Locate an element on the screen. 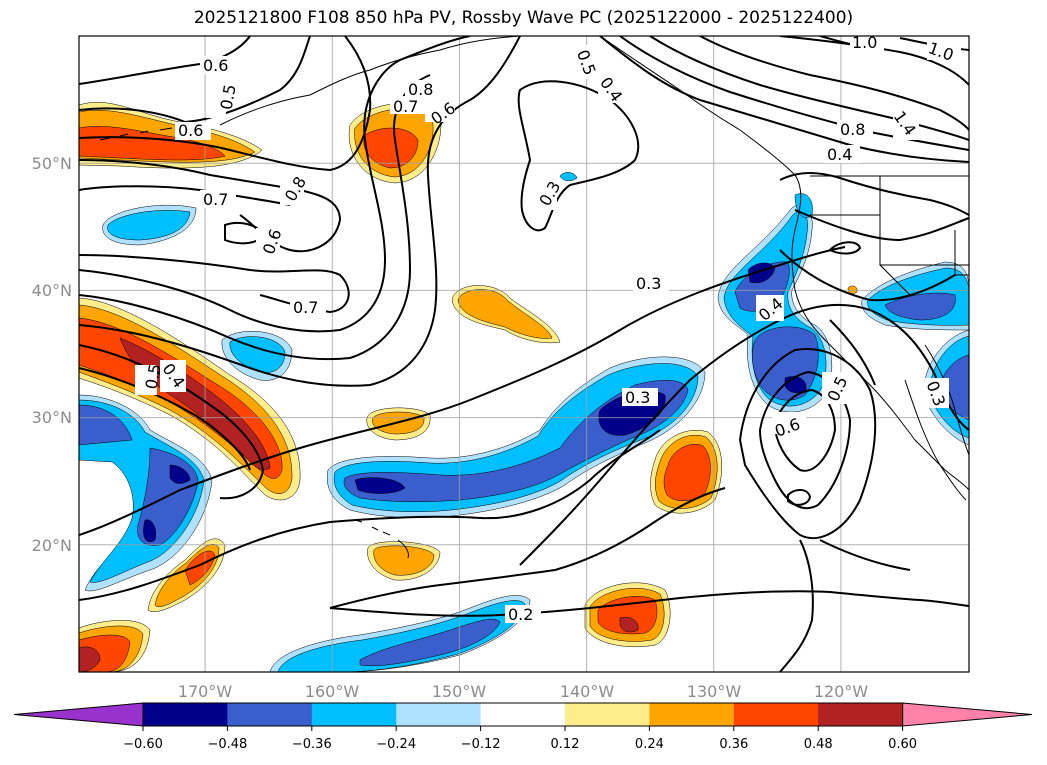  colorbar-extend-max is located at coordinates (967, 714).